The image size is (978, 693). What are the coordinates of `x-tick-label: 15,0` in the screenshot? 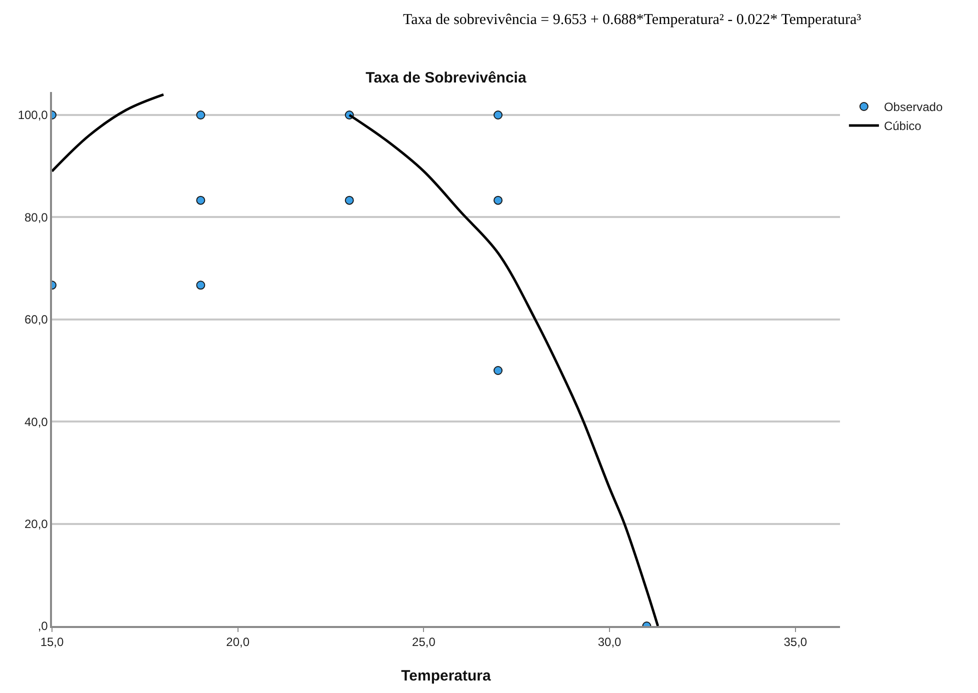 It's located at (52, 642).